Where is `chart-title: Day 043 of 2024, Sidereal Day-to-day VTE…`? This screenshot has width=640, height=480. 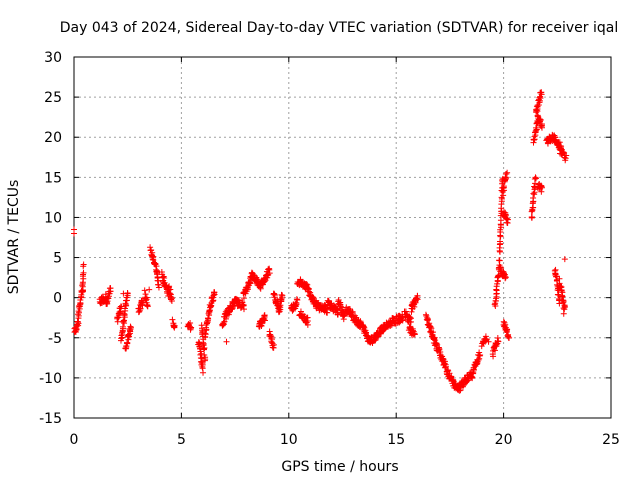
chart-title: Day 043 of 2024, Sidereal Day-to-day VTE… is located at coordinates (339, 28).